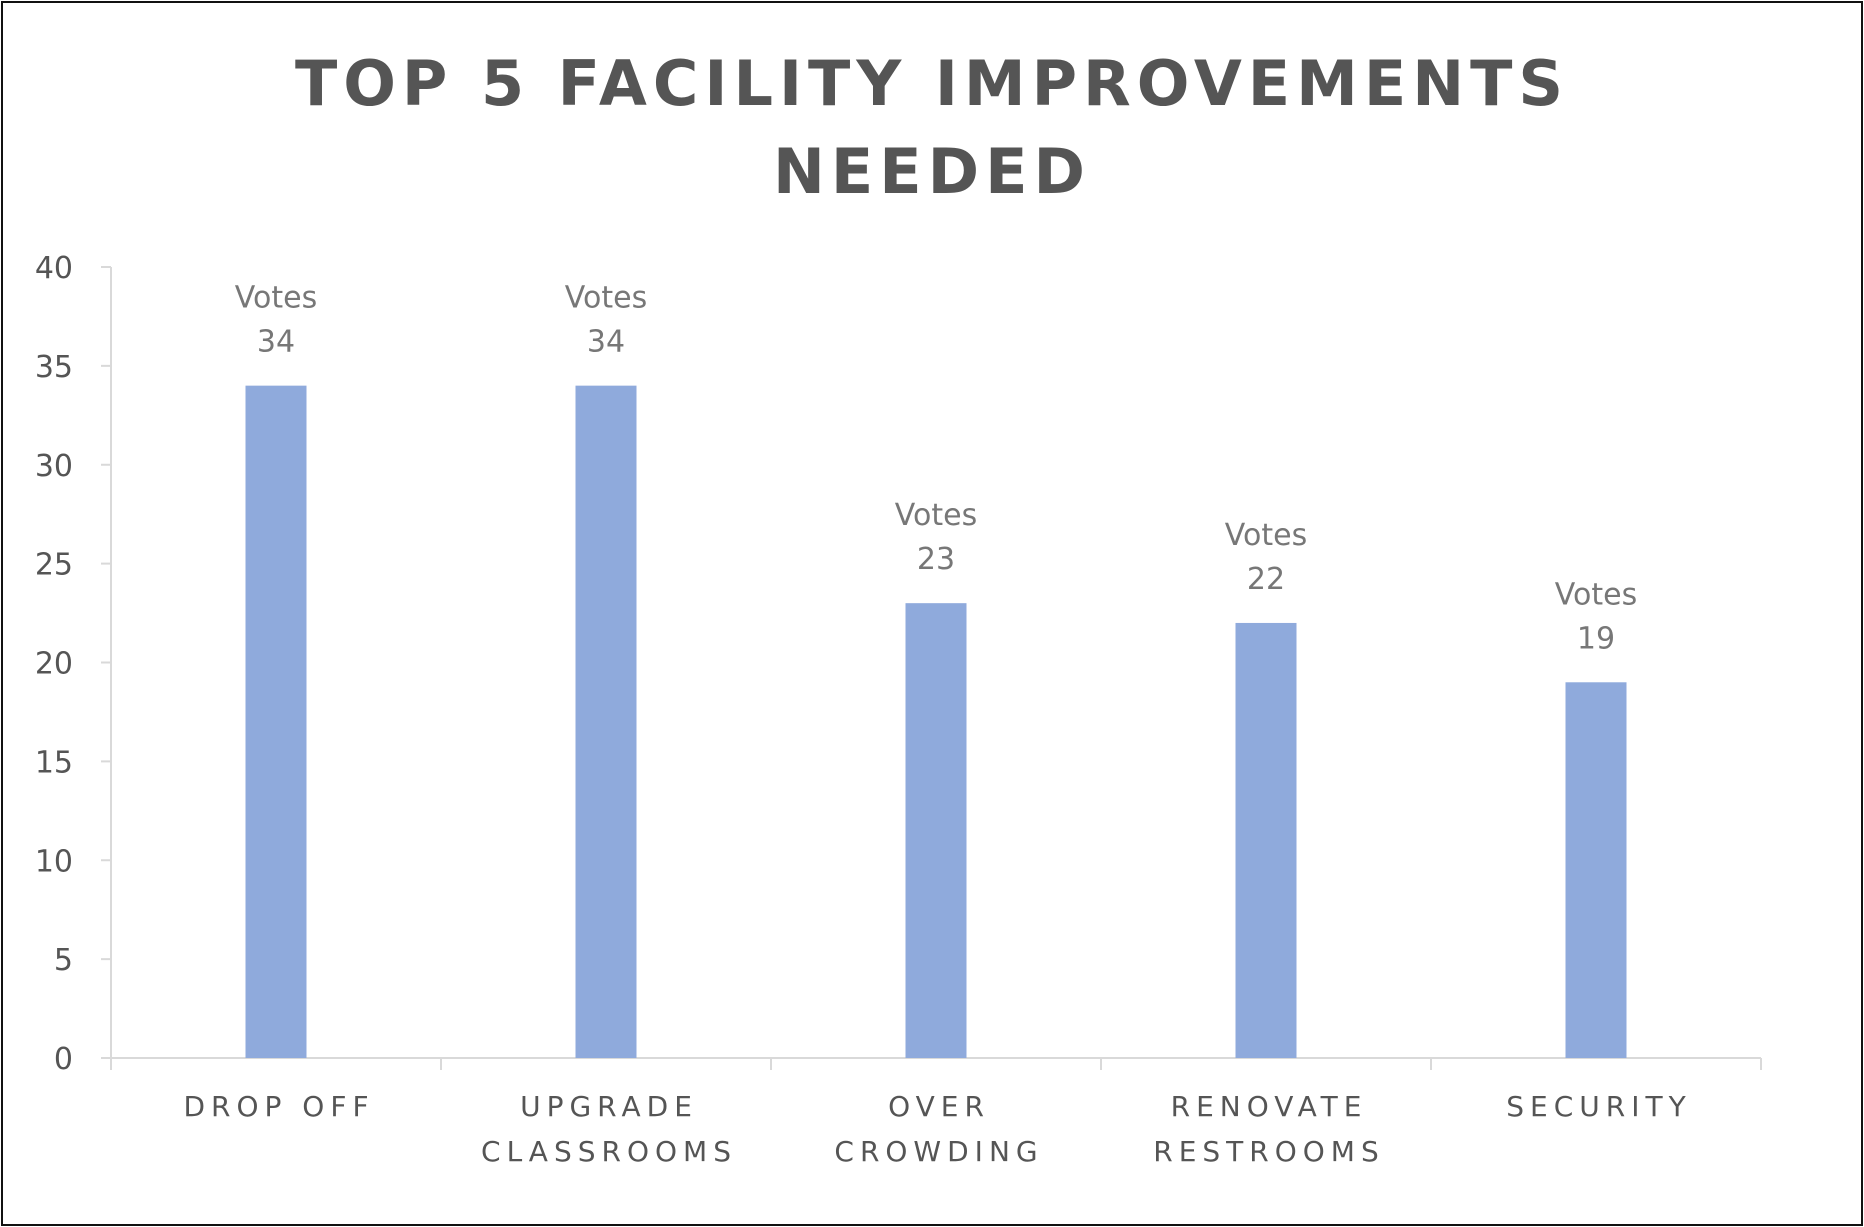  I want to click on category-label: SECURITY, so click(1598, 1106).